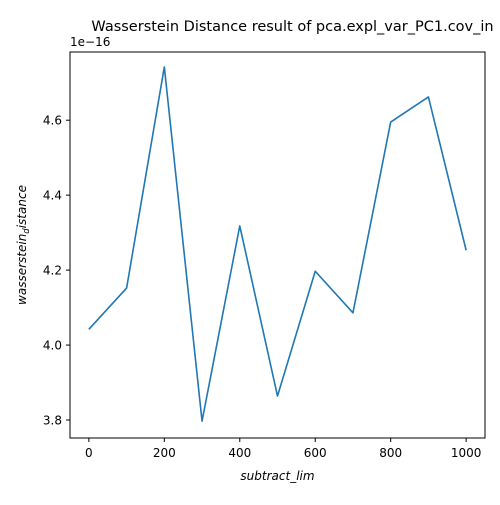 This screenshot has width=500, height=505. What do you see at coordinates (164, 453) in the screenshot?
I see `x-tick-label: 200` at bounding box center [164, 453].